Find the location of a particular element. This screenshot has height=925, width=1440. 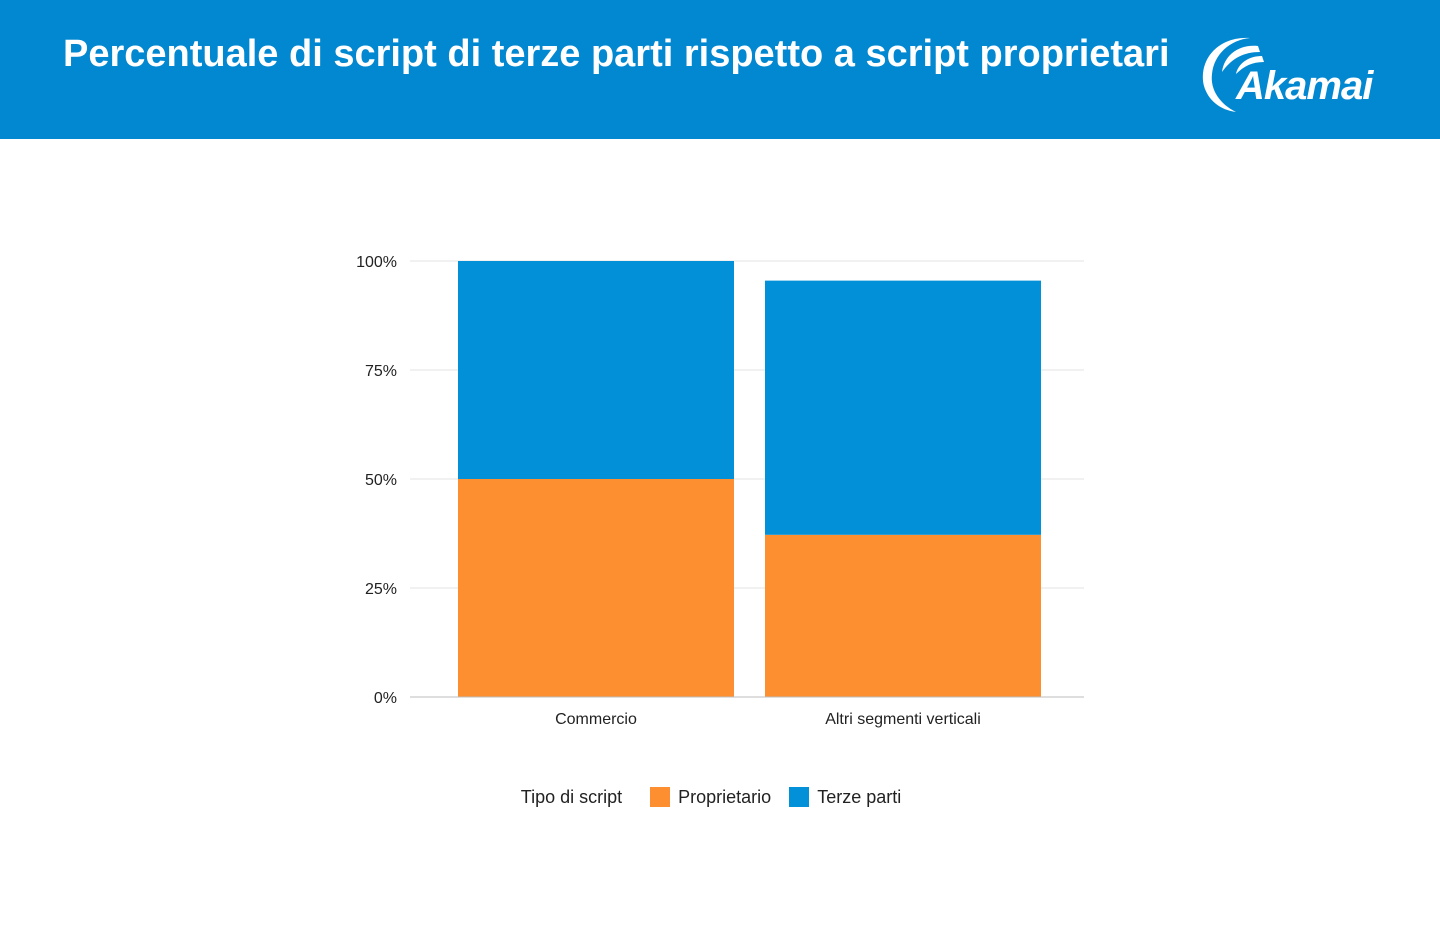

legend-label-terze-parti: Terze parti is located at coordinates (859, 796).